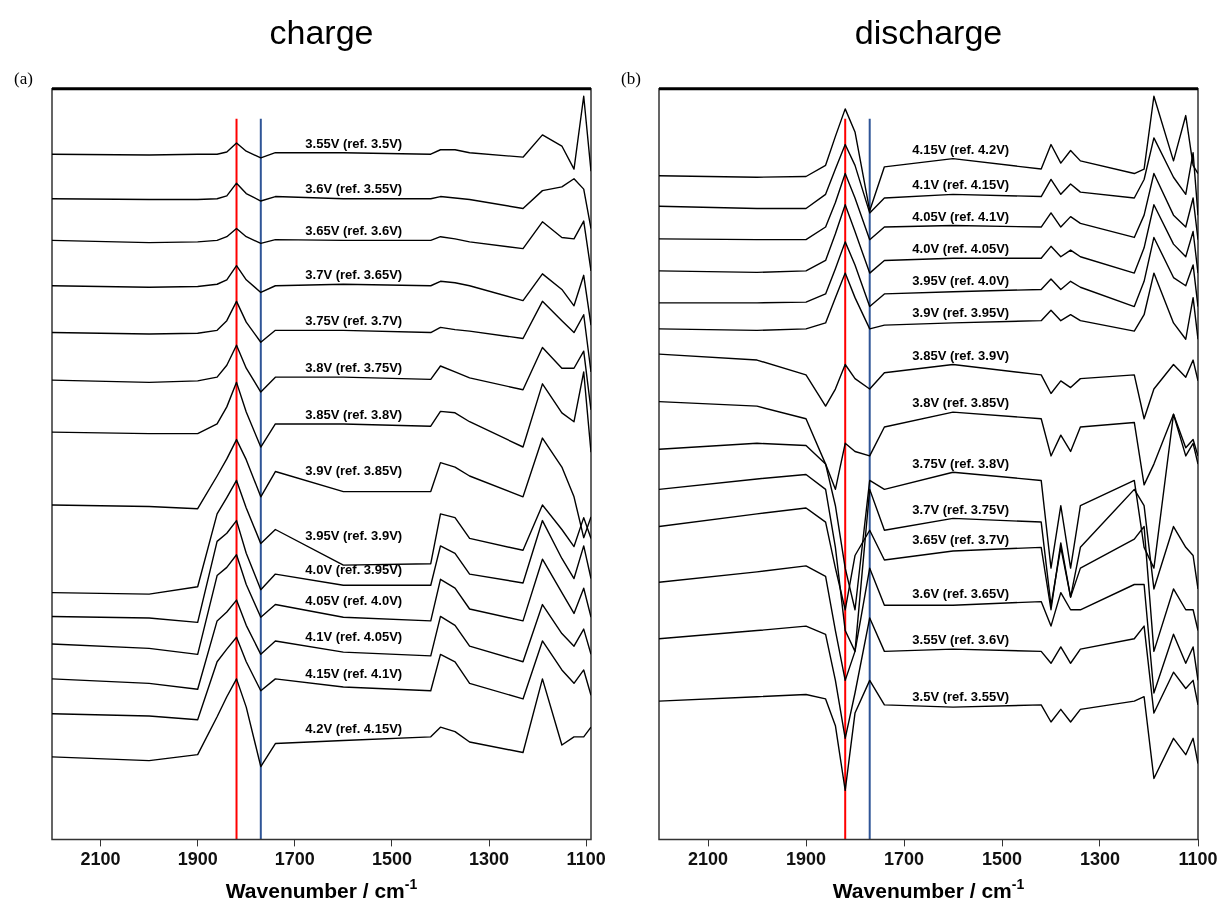  I want to click on series-label: 3.85V (ref. 3.8V), so click(354, 415).